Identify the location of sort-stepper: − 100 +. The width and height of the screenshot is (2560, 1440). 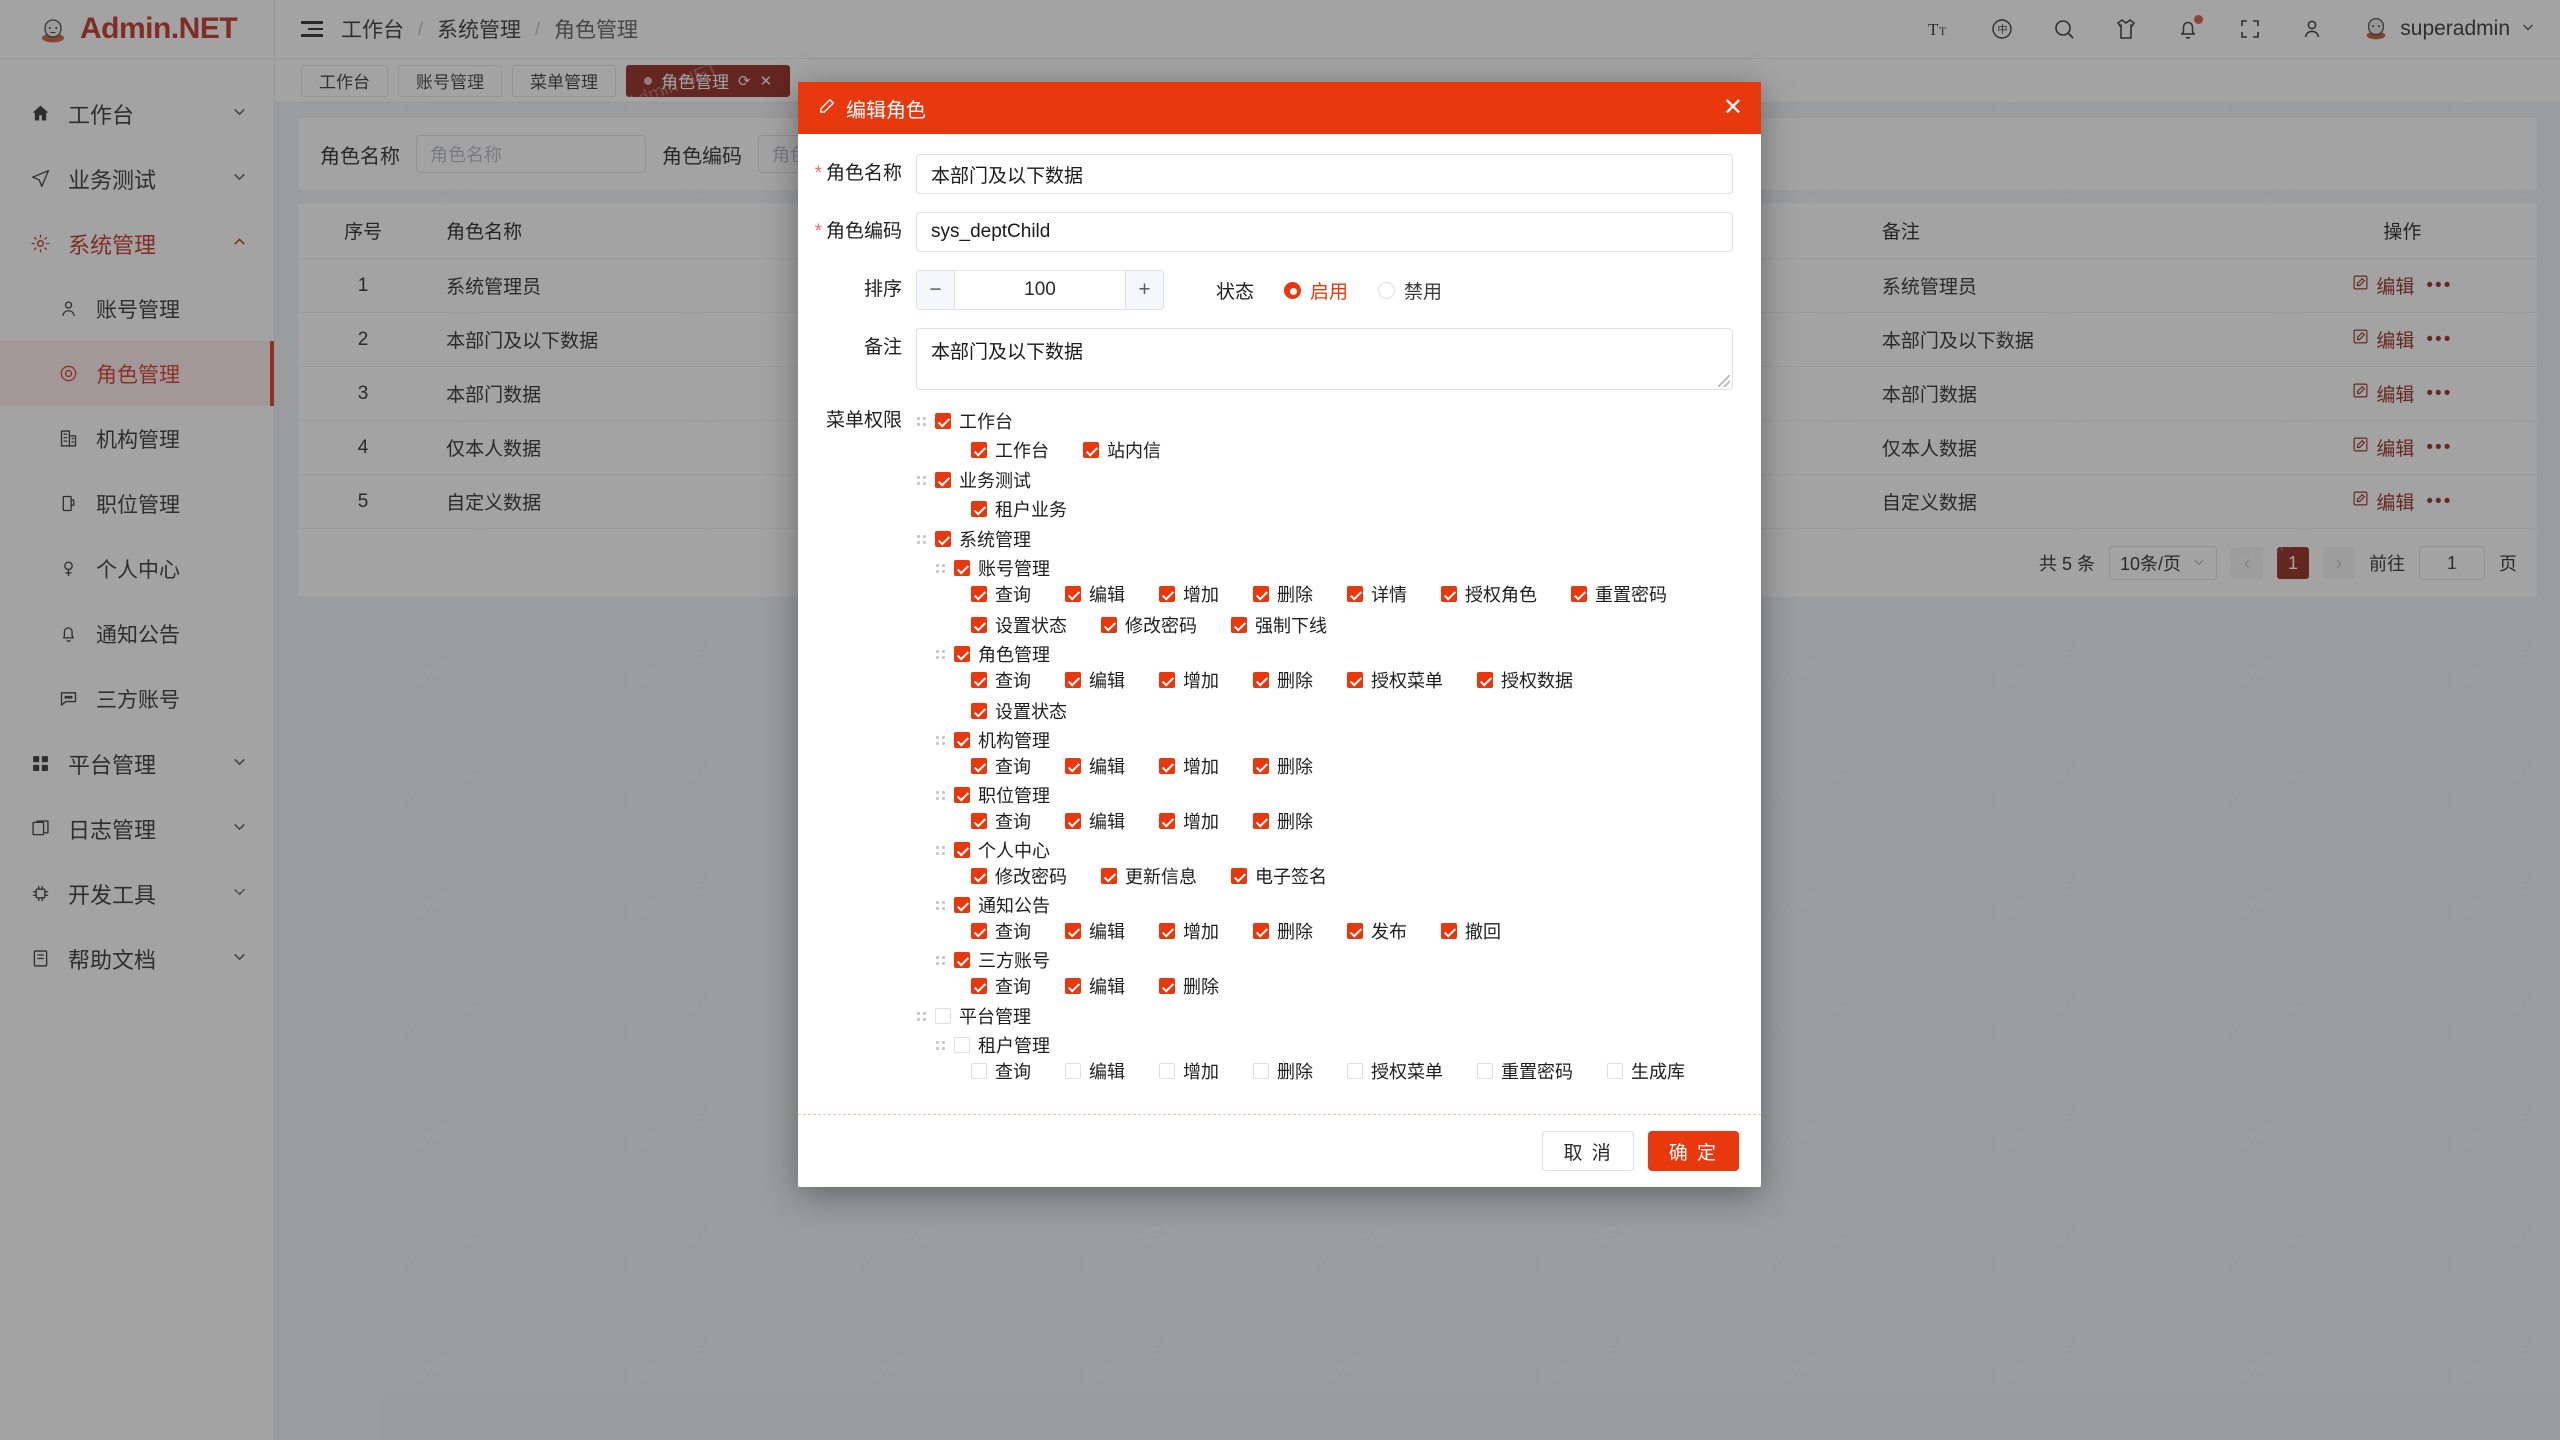
(1040, 290).